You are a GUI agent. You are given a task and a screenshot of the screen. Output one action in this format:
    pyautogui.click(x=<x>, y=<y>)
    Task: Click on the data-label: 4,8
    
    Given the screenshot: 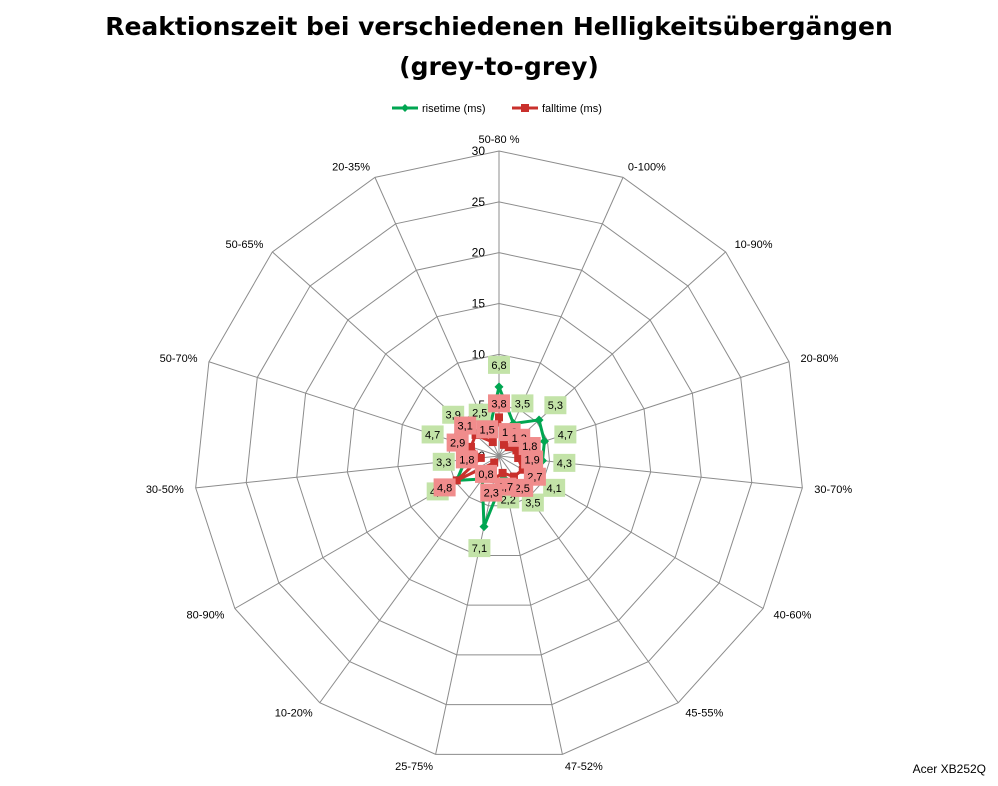 What is the action you would take?
    pyautogui.click(x=444, y=488)
    